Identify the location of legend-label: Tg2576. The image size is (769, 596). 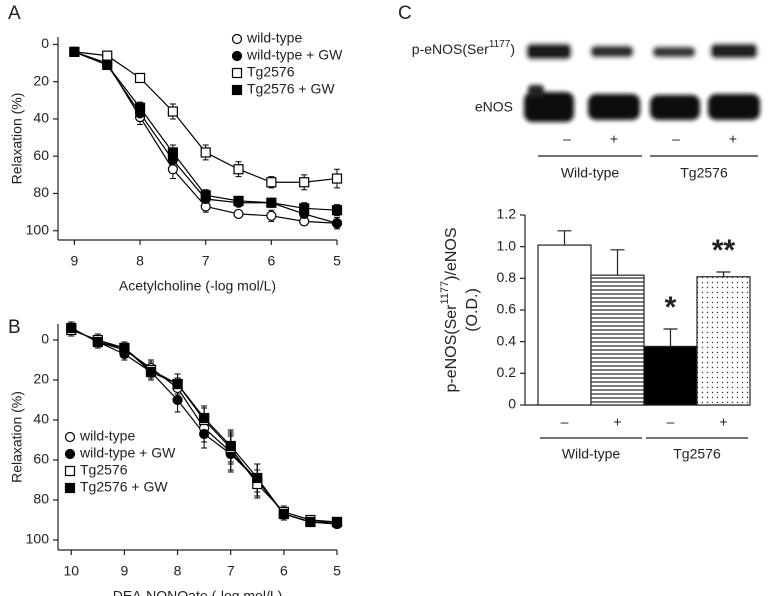
(271, 72).